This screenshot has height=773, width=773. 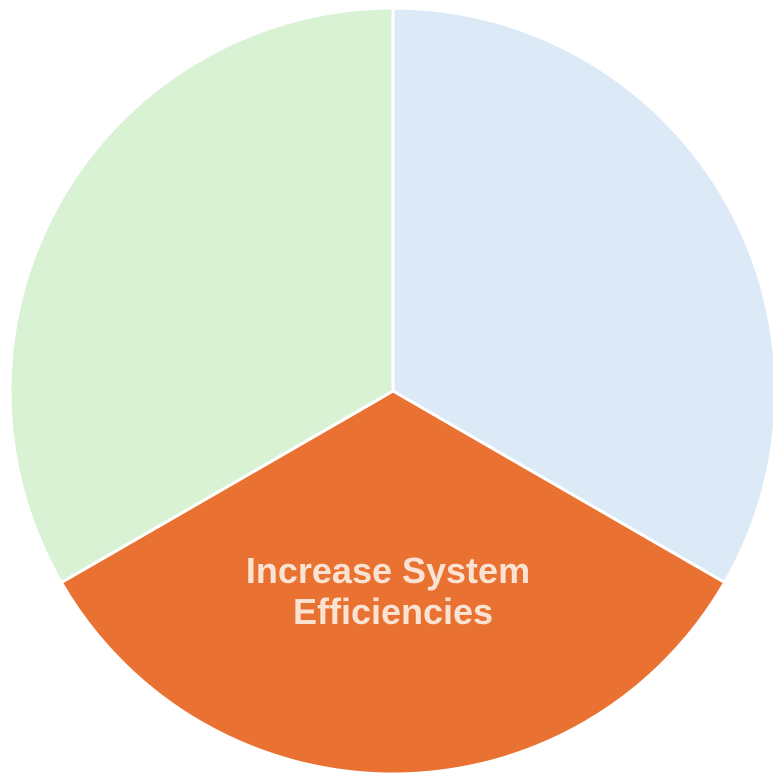 What do you see at coordinates (388, 570) in the screenshot?
I see `segment-bottom-label-line-1: Increase System` at bounding box center [388, 570].